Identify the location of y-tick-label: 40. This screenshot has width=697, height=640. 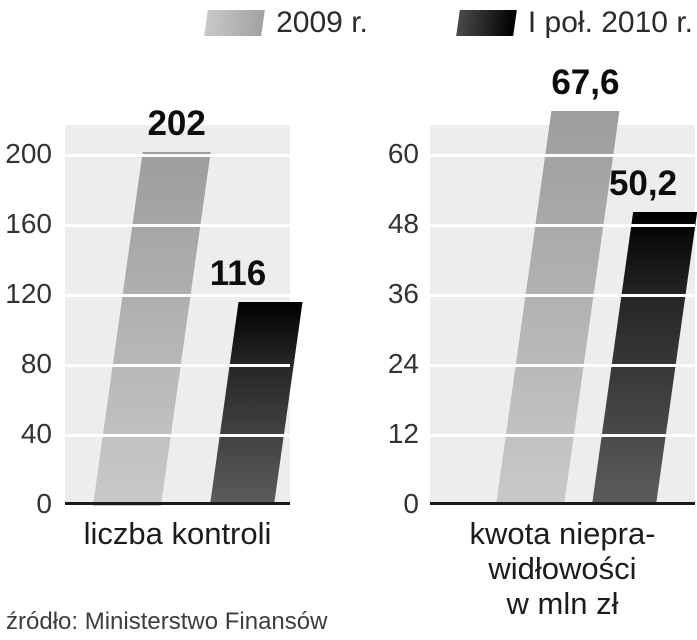
(36, 433).